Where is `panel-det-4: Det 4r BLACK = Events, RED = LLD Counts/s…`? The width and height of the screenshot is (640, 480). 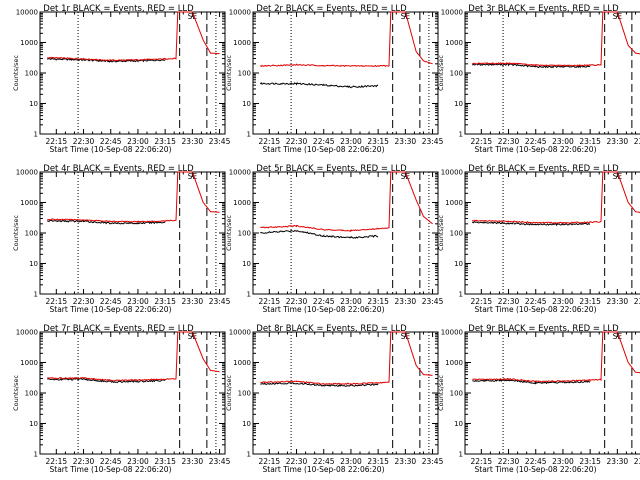
panel-det-4: Det 4r BLACK = Events, RED = LLD Counts/s… is located at coordinates (121, 239).